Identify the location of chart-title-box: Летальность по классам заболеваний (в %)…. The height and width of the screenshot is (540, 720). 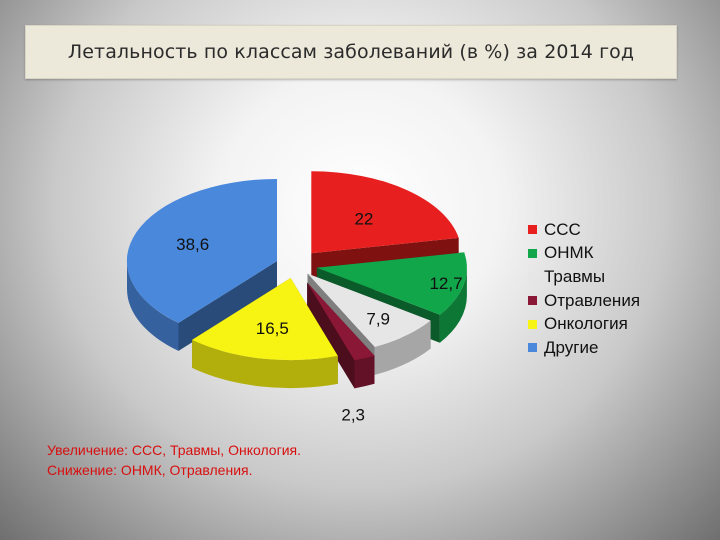
(351, 52).